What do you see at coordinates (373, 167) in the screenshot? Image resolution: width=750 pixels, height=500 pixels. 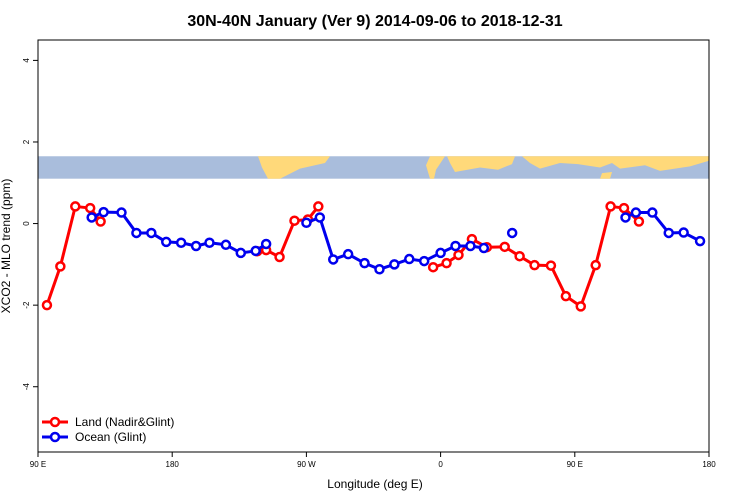 I see `world-map-strip` at bounding box center [373, 167].